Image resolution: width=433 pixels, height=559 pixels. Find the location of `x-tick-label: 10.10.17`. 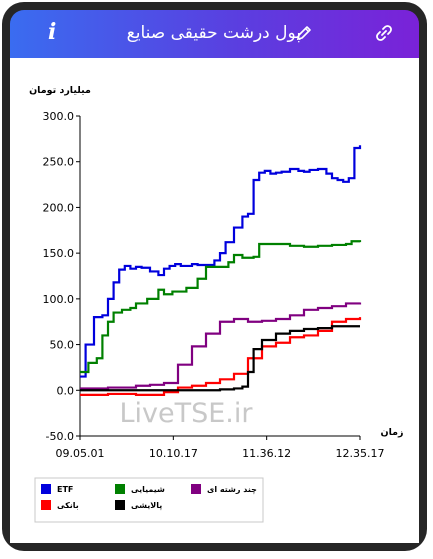

x-tick-label: 10.10.17 is located at coordinates (173, 453).